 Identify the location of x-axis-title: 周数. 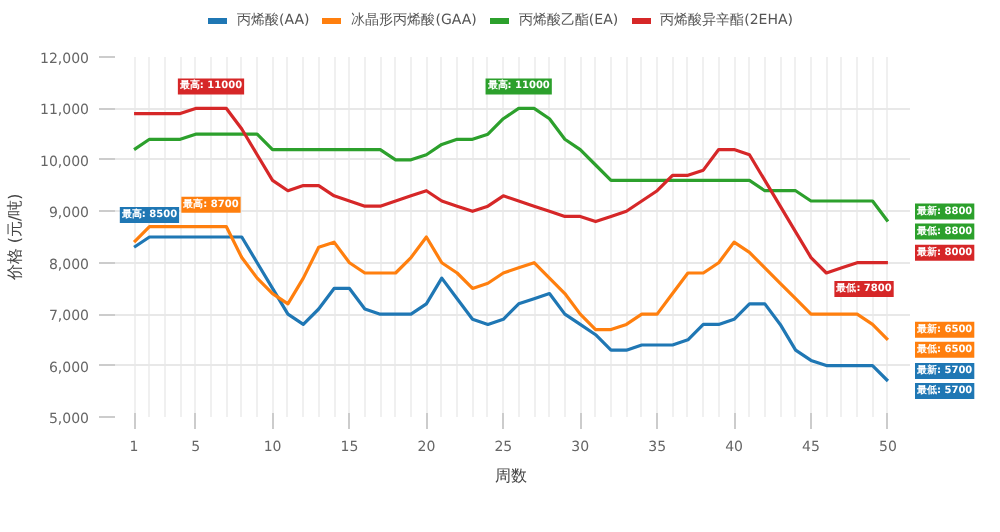
(511, 476).